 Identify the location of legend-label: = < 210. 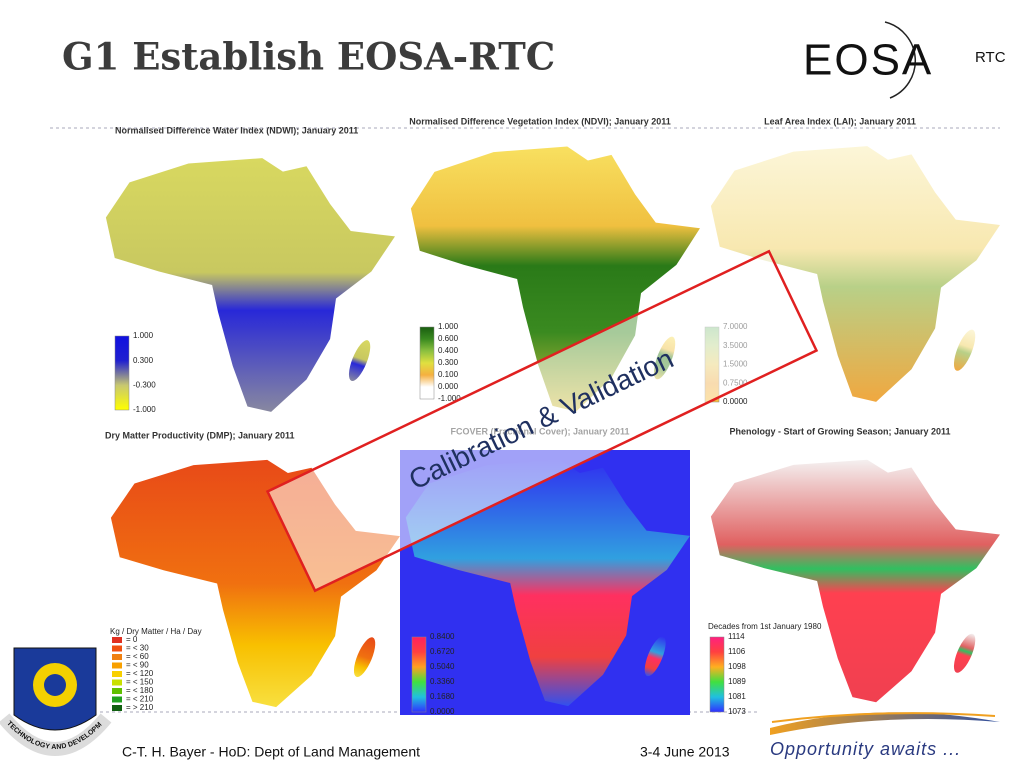
(140, 699).